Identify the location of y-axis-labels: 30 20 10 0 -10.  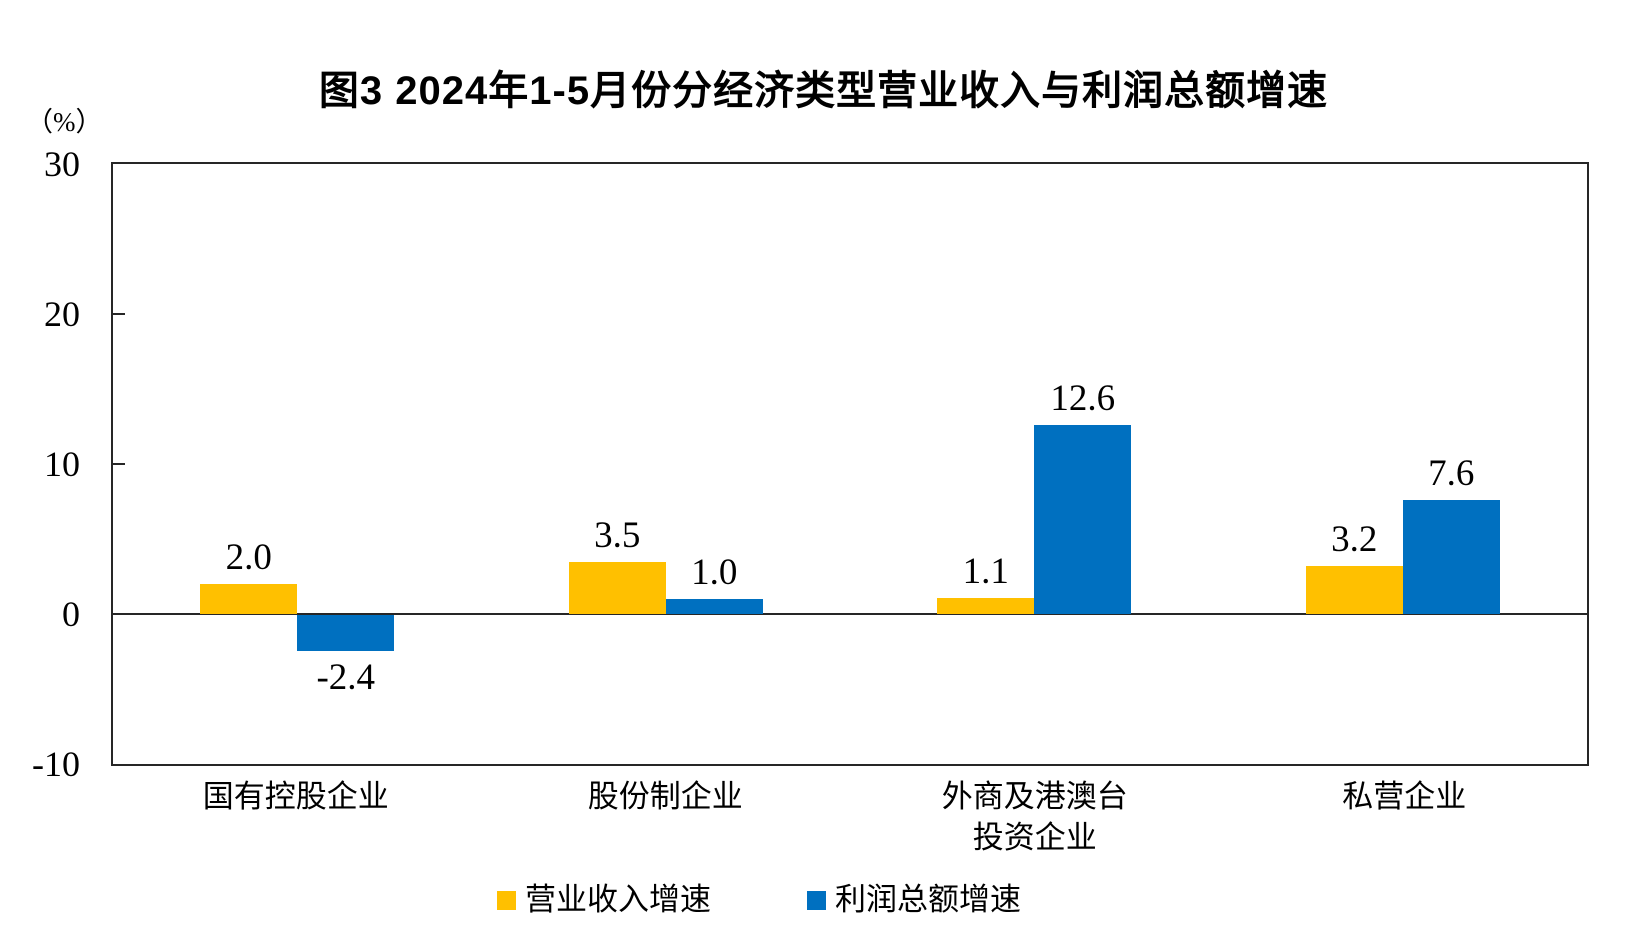
(40, 464).